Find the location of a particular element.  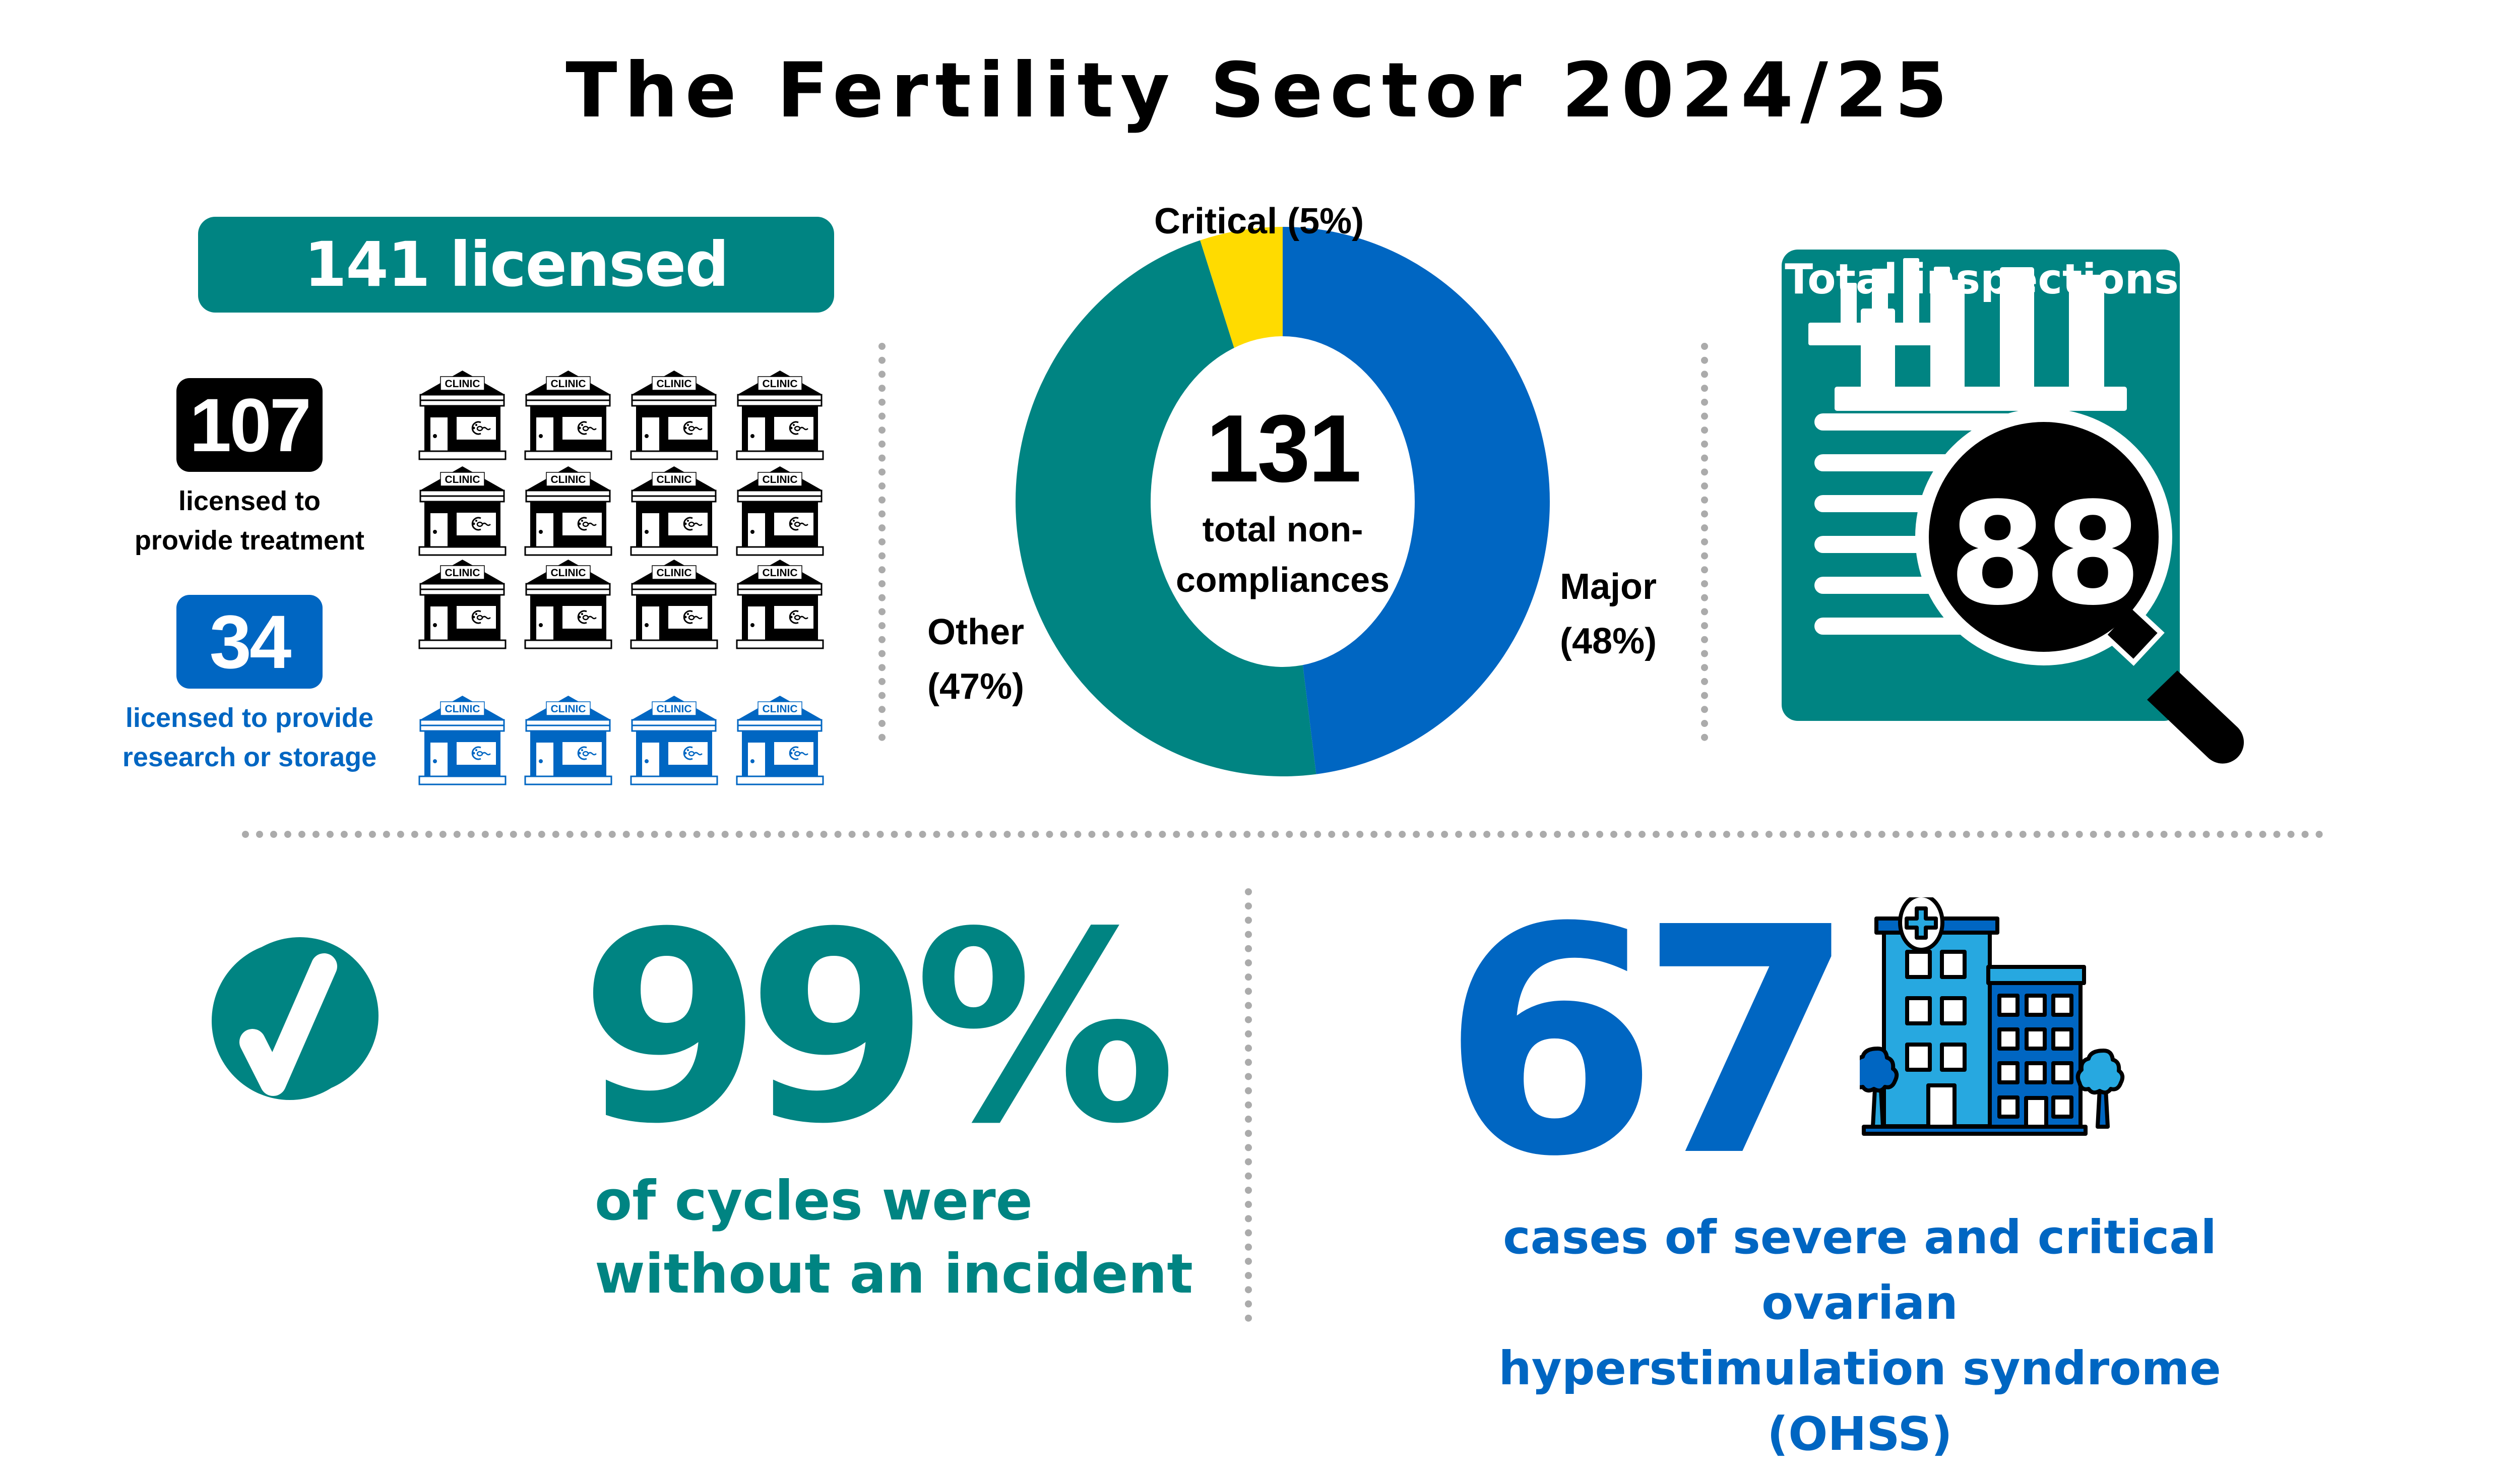

ohss-label-line1: cases of severe and critical ovarian is located at coordinates (1860, 1270).